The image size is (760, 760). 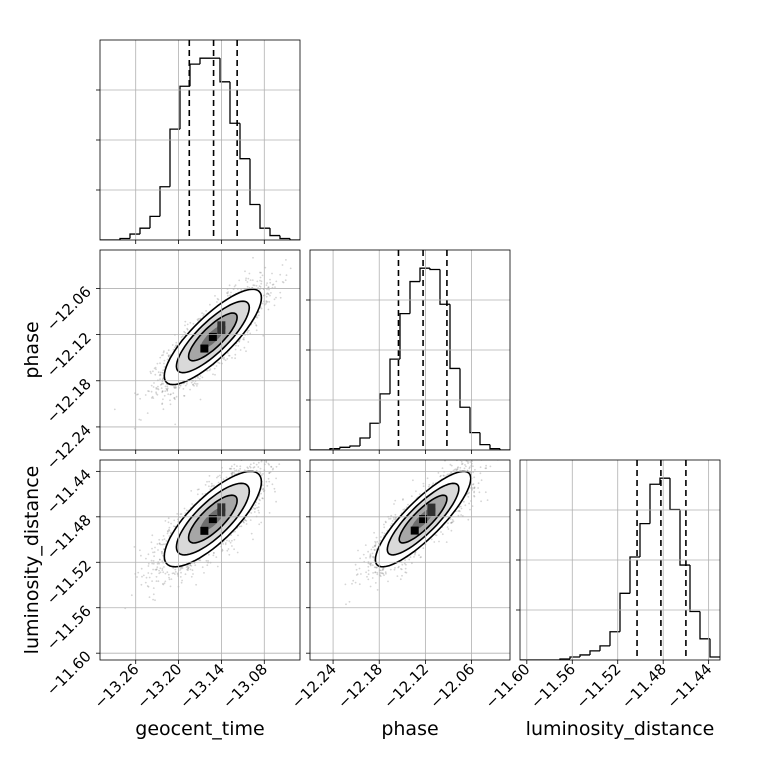 What do you see at coordinates (69, 309) in the screenshot?
I see `joint-geocent_time-phase-ytick-label: −12.06` at bounding box center [69, 309].